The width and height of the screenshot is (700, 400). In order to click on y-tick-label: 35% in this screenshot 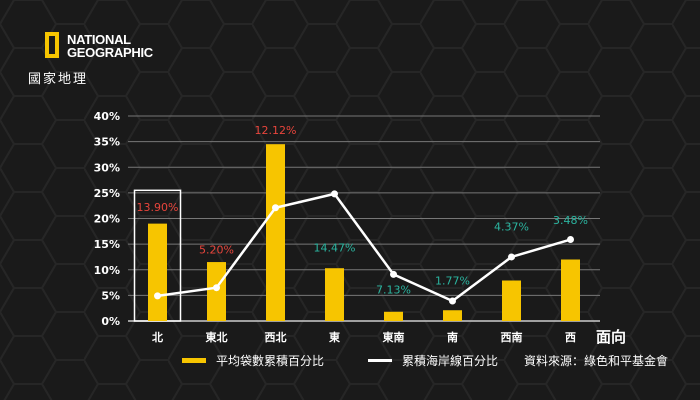, I will do `click(107, 142)`.